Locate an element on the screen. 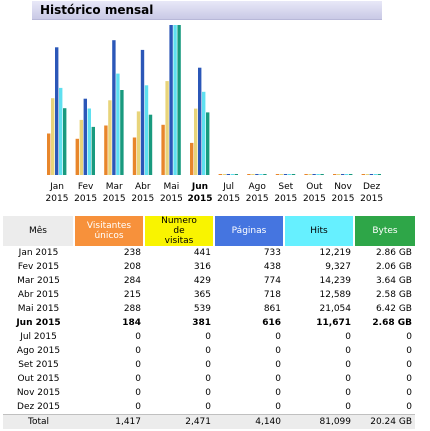  x-label-month: Jul is located at coordinates (228, 187).